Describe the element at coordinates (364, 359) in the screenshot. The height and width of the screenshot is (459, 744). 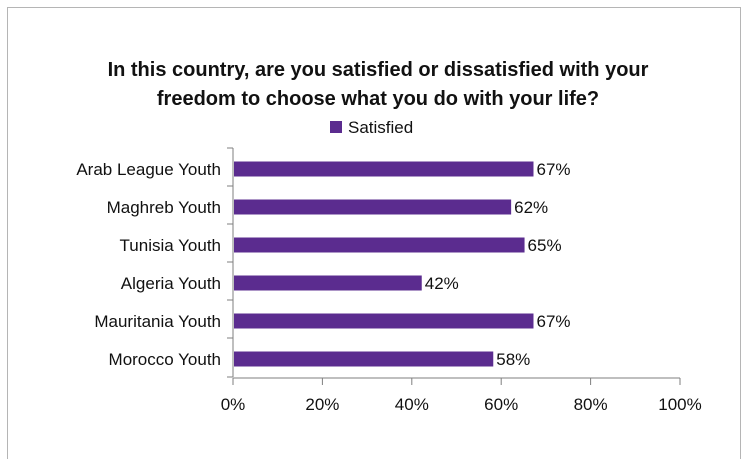
I see `bar-morocco-youth` at that location.